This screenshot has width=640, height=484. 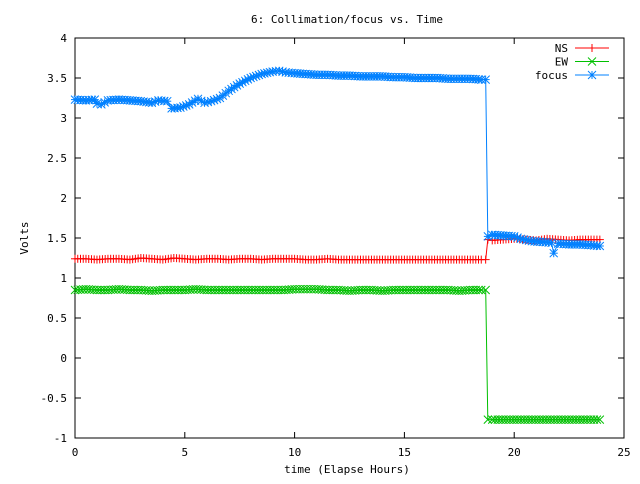 I want to click on y-axis-label: Volts, so click(x=24, y=237).